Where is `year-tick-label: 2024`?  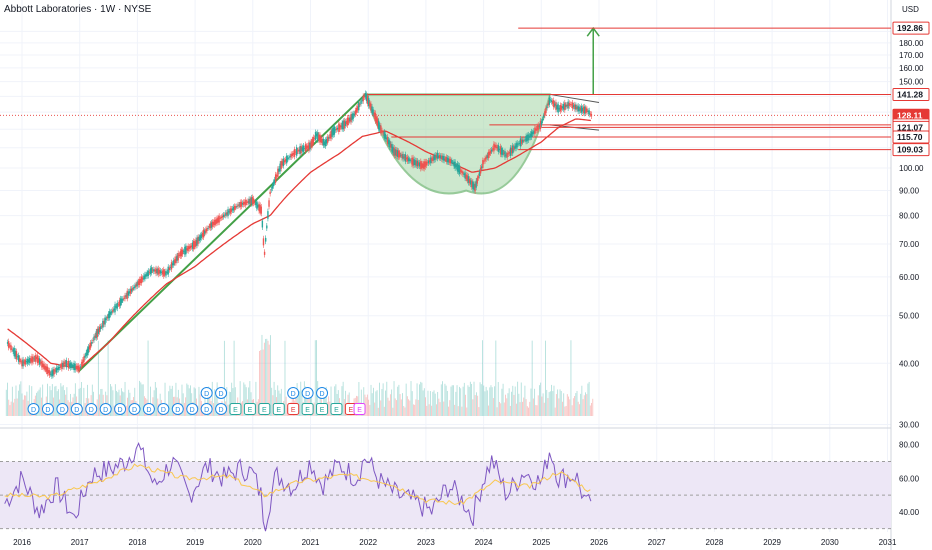 year-tick-label: 2024 is located at coordinates (484, 542).